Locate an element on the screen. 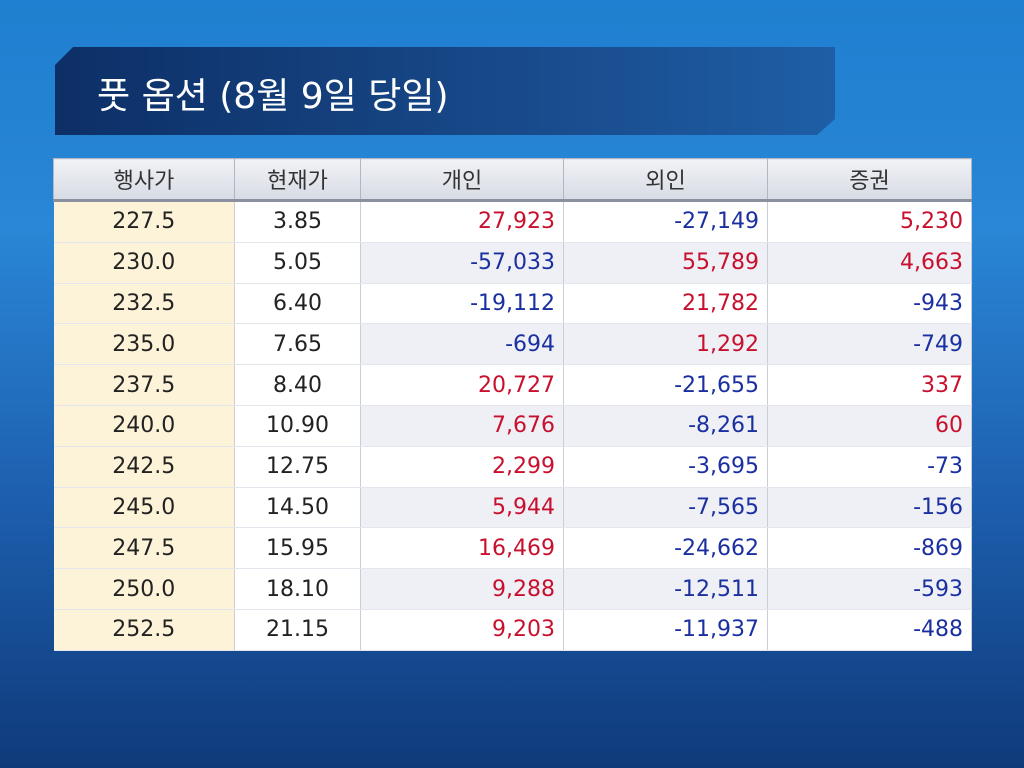  table-cell: -749 is located at coordinates (869, 344).